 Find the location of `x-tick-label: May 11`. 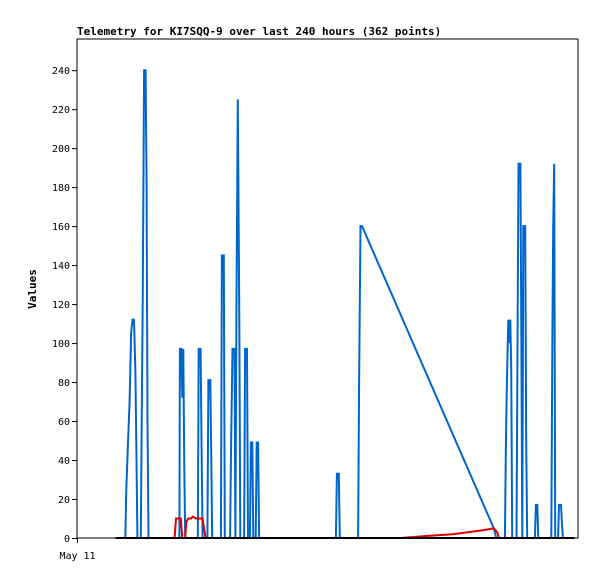

x-tick-label: May 11 is located at coordinates (77, 556).